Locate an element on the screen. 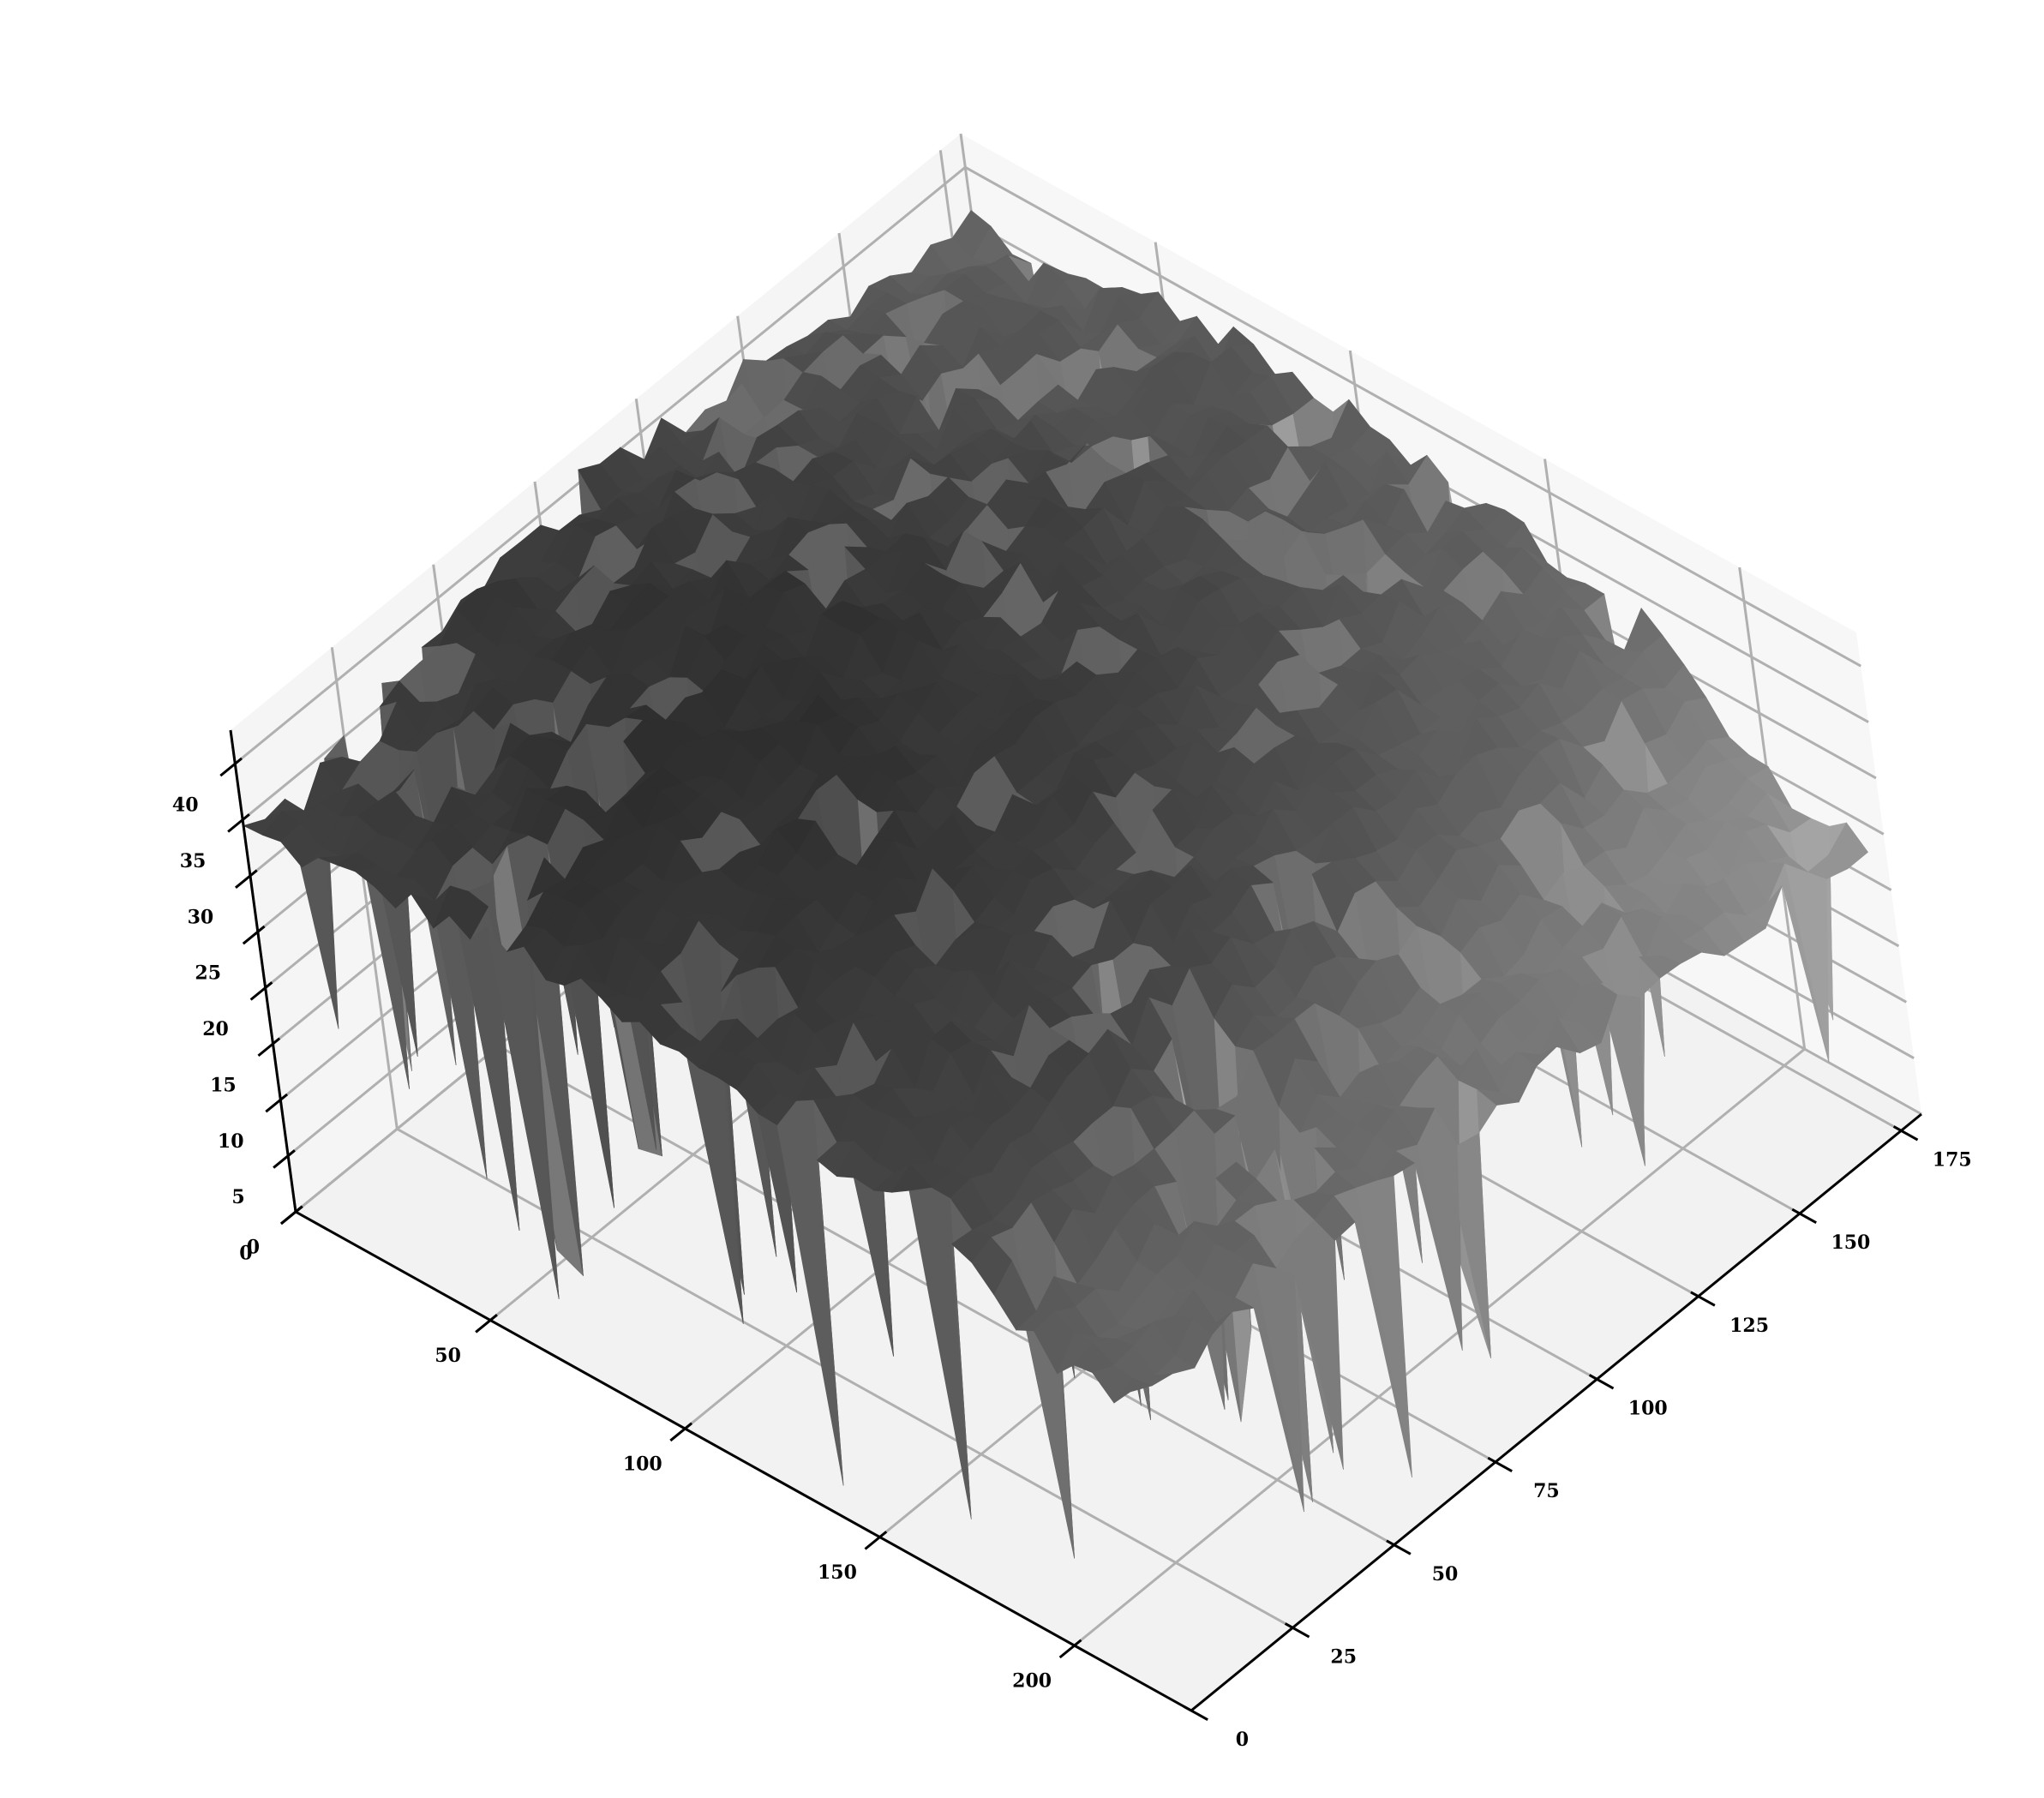  y-tick-label: 50 is located at coordinates (1445, 1574).